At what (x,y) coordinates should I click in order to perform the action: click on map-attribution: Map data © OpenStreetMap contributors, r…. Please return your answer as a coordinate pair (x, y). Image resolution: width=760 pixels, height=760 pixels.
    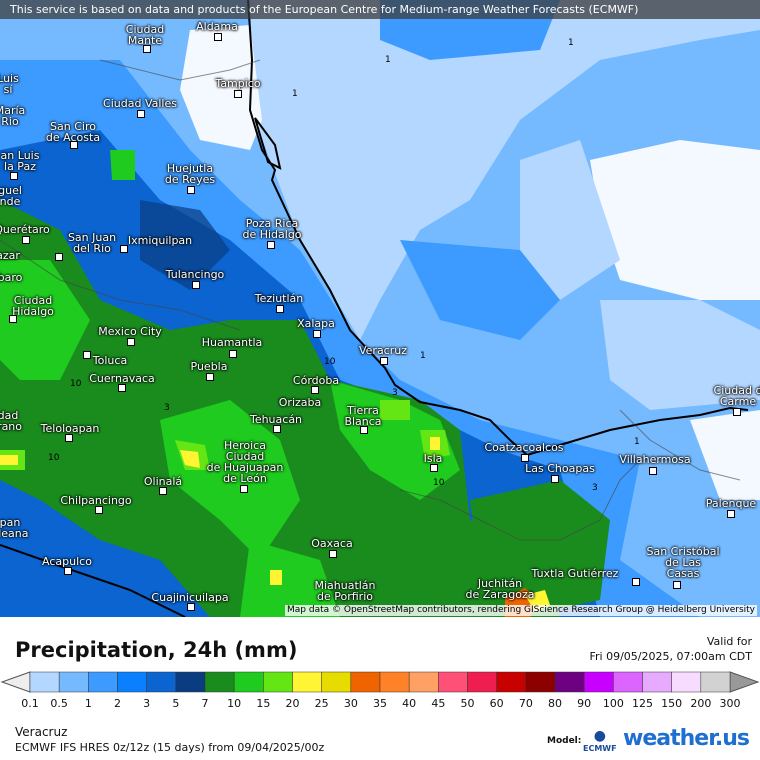
    Looking at the image, I should click on (521, 610).